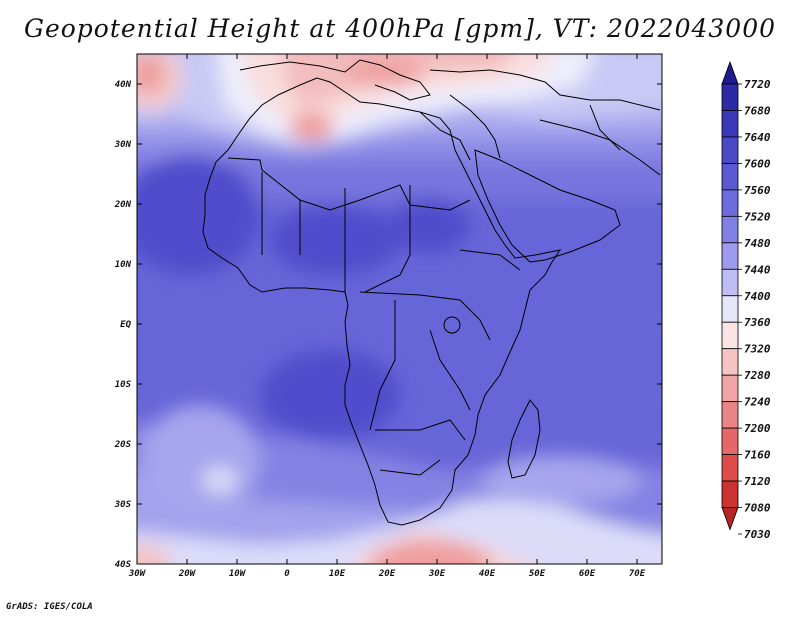  I want to click on lon-label: 10W, so click(238, 574).